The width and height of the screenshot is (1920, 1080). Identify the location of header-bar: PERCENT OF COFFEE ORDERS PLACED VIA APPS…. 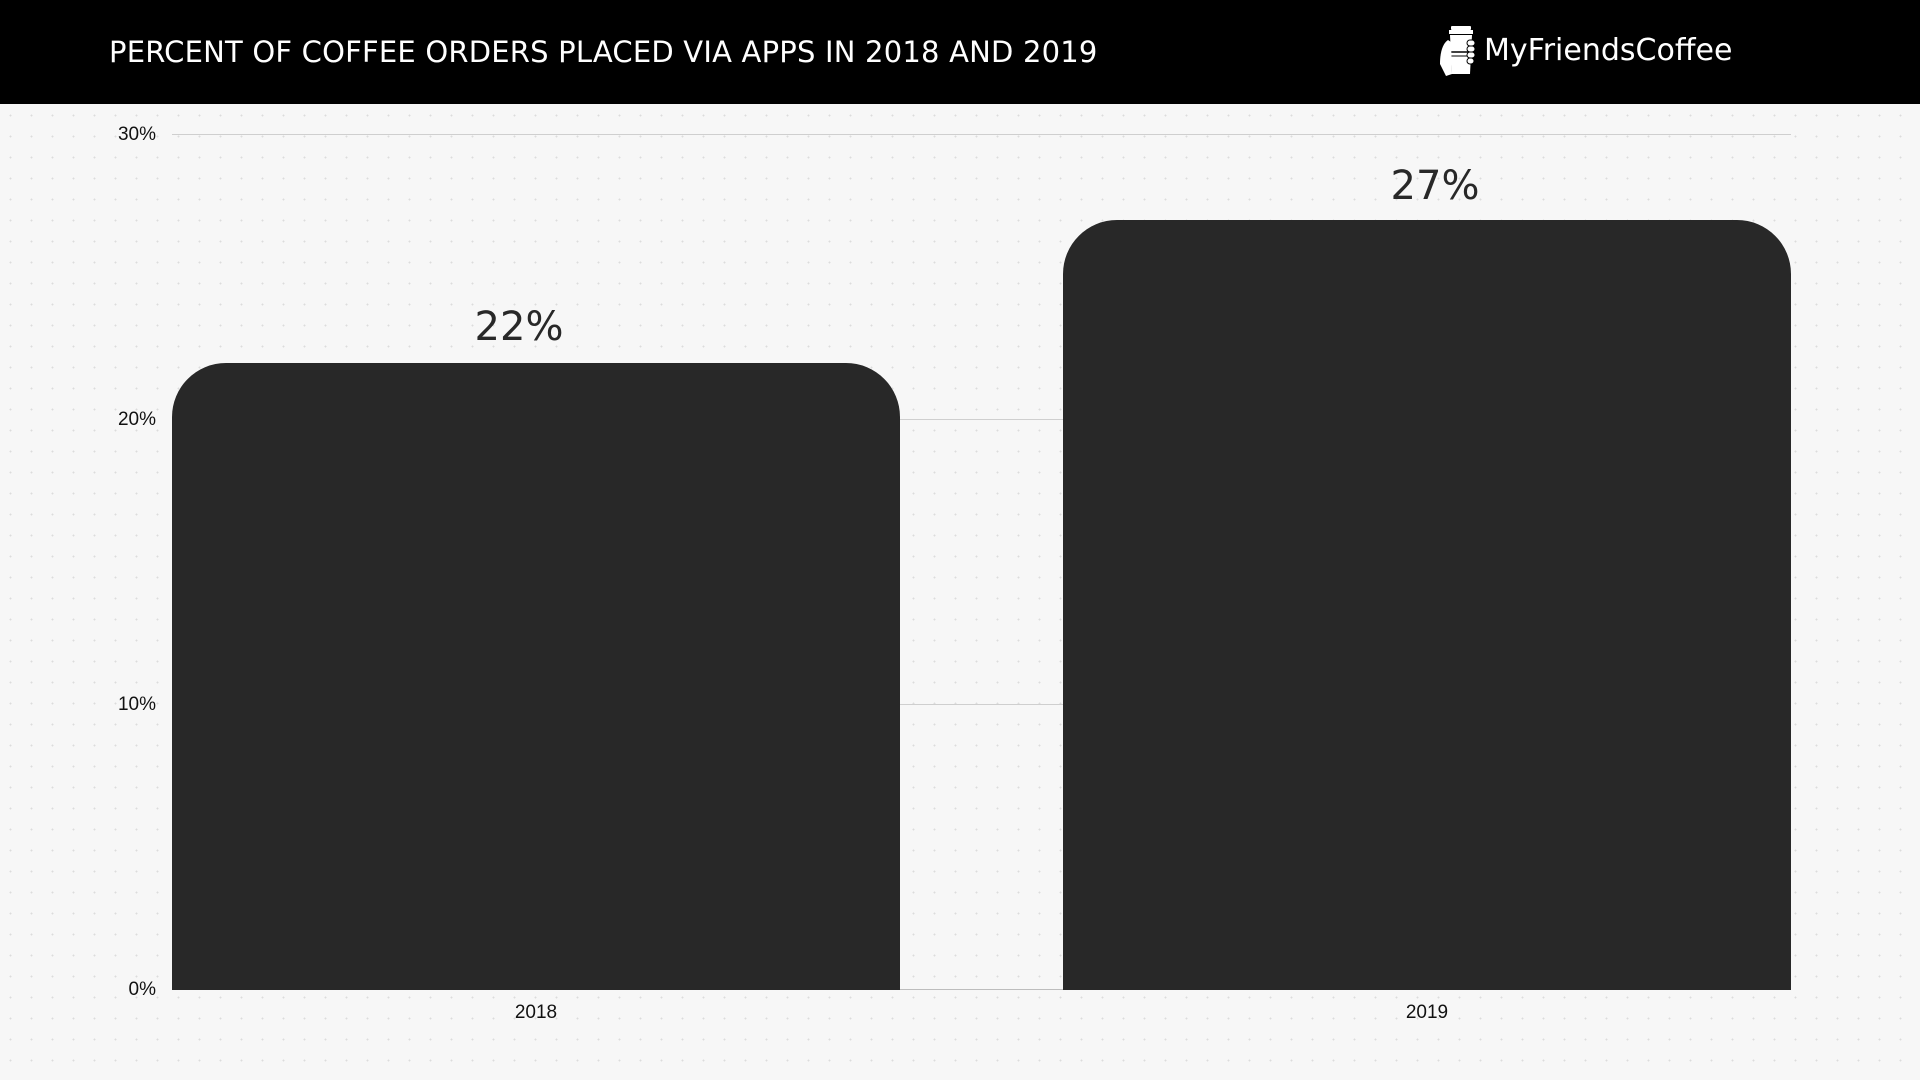
(960, 52).